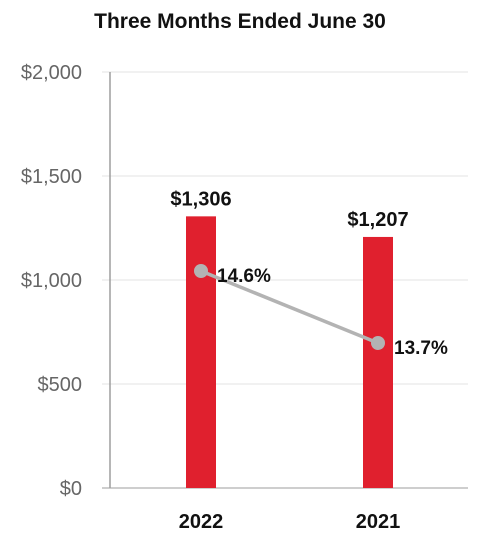 Image resolution: width=480 pixels, height=540 pixels. I want to click on margin-point-2021, so click(378, 343).